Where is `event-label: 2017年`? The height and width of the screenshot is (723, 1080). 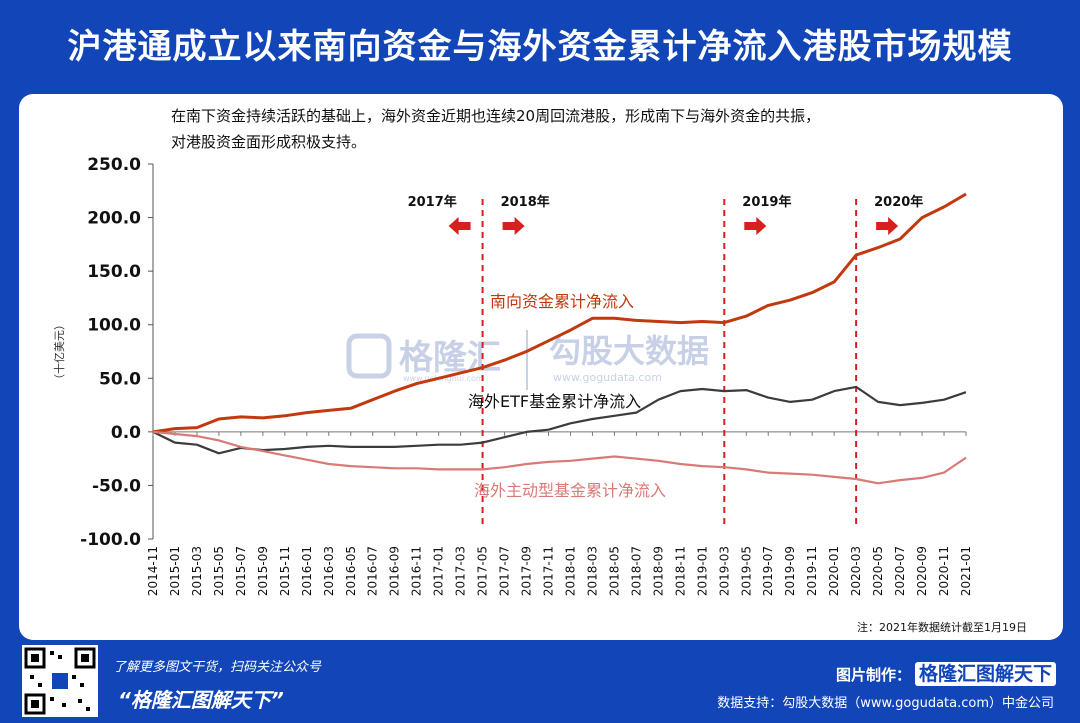 event-label: 2017年 is located at coordinates (432, 202).